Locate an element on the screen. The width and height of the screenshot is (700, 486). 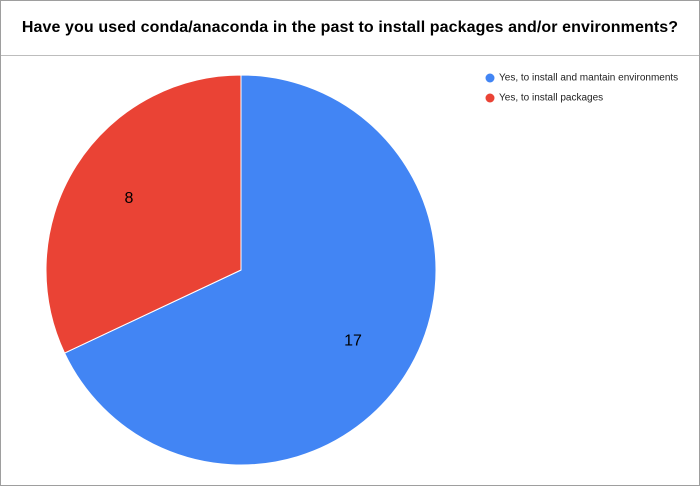
legend-label-2: Yes, to install packages is located at coordinates (551, 98).